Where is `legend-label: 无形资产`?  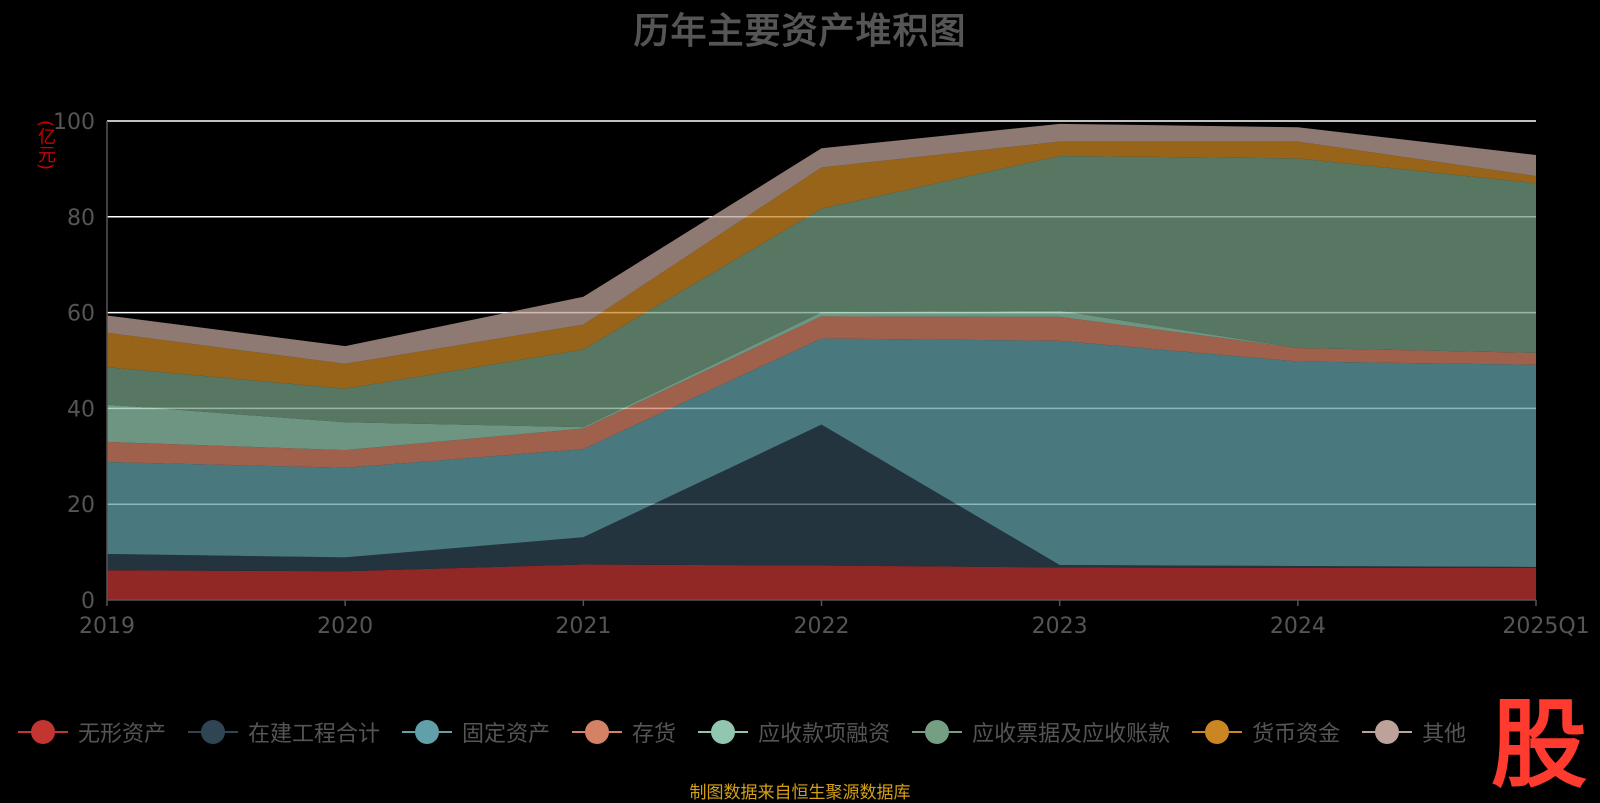 legend-label: 无形资产 is located at coordinates (122, 734).